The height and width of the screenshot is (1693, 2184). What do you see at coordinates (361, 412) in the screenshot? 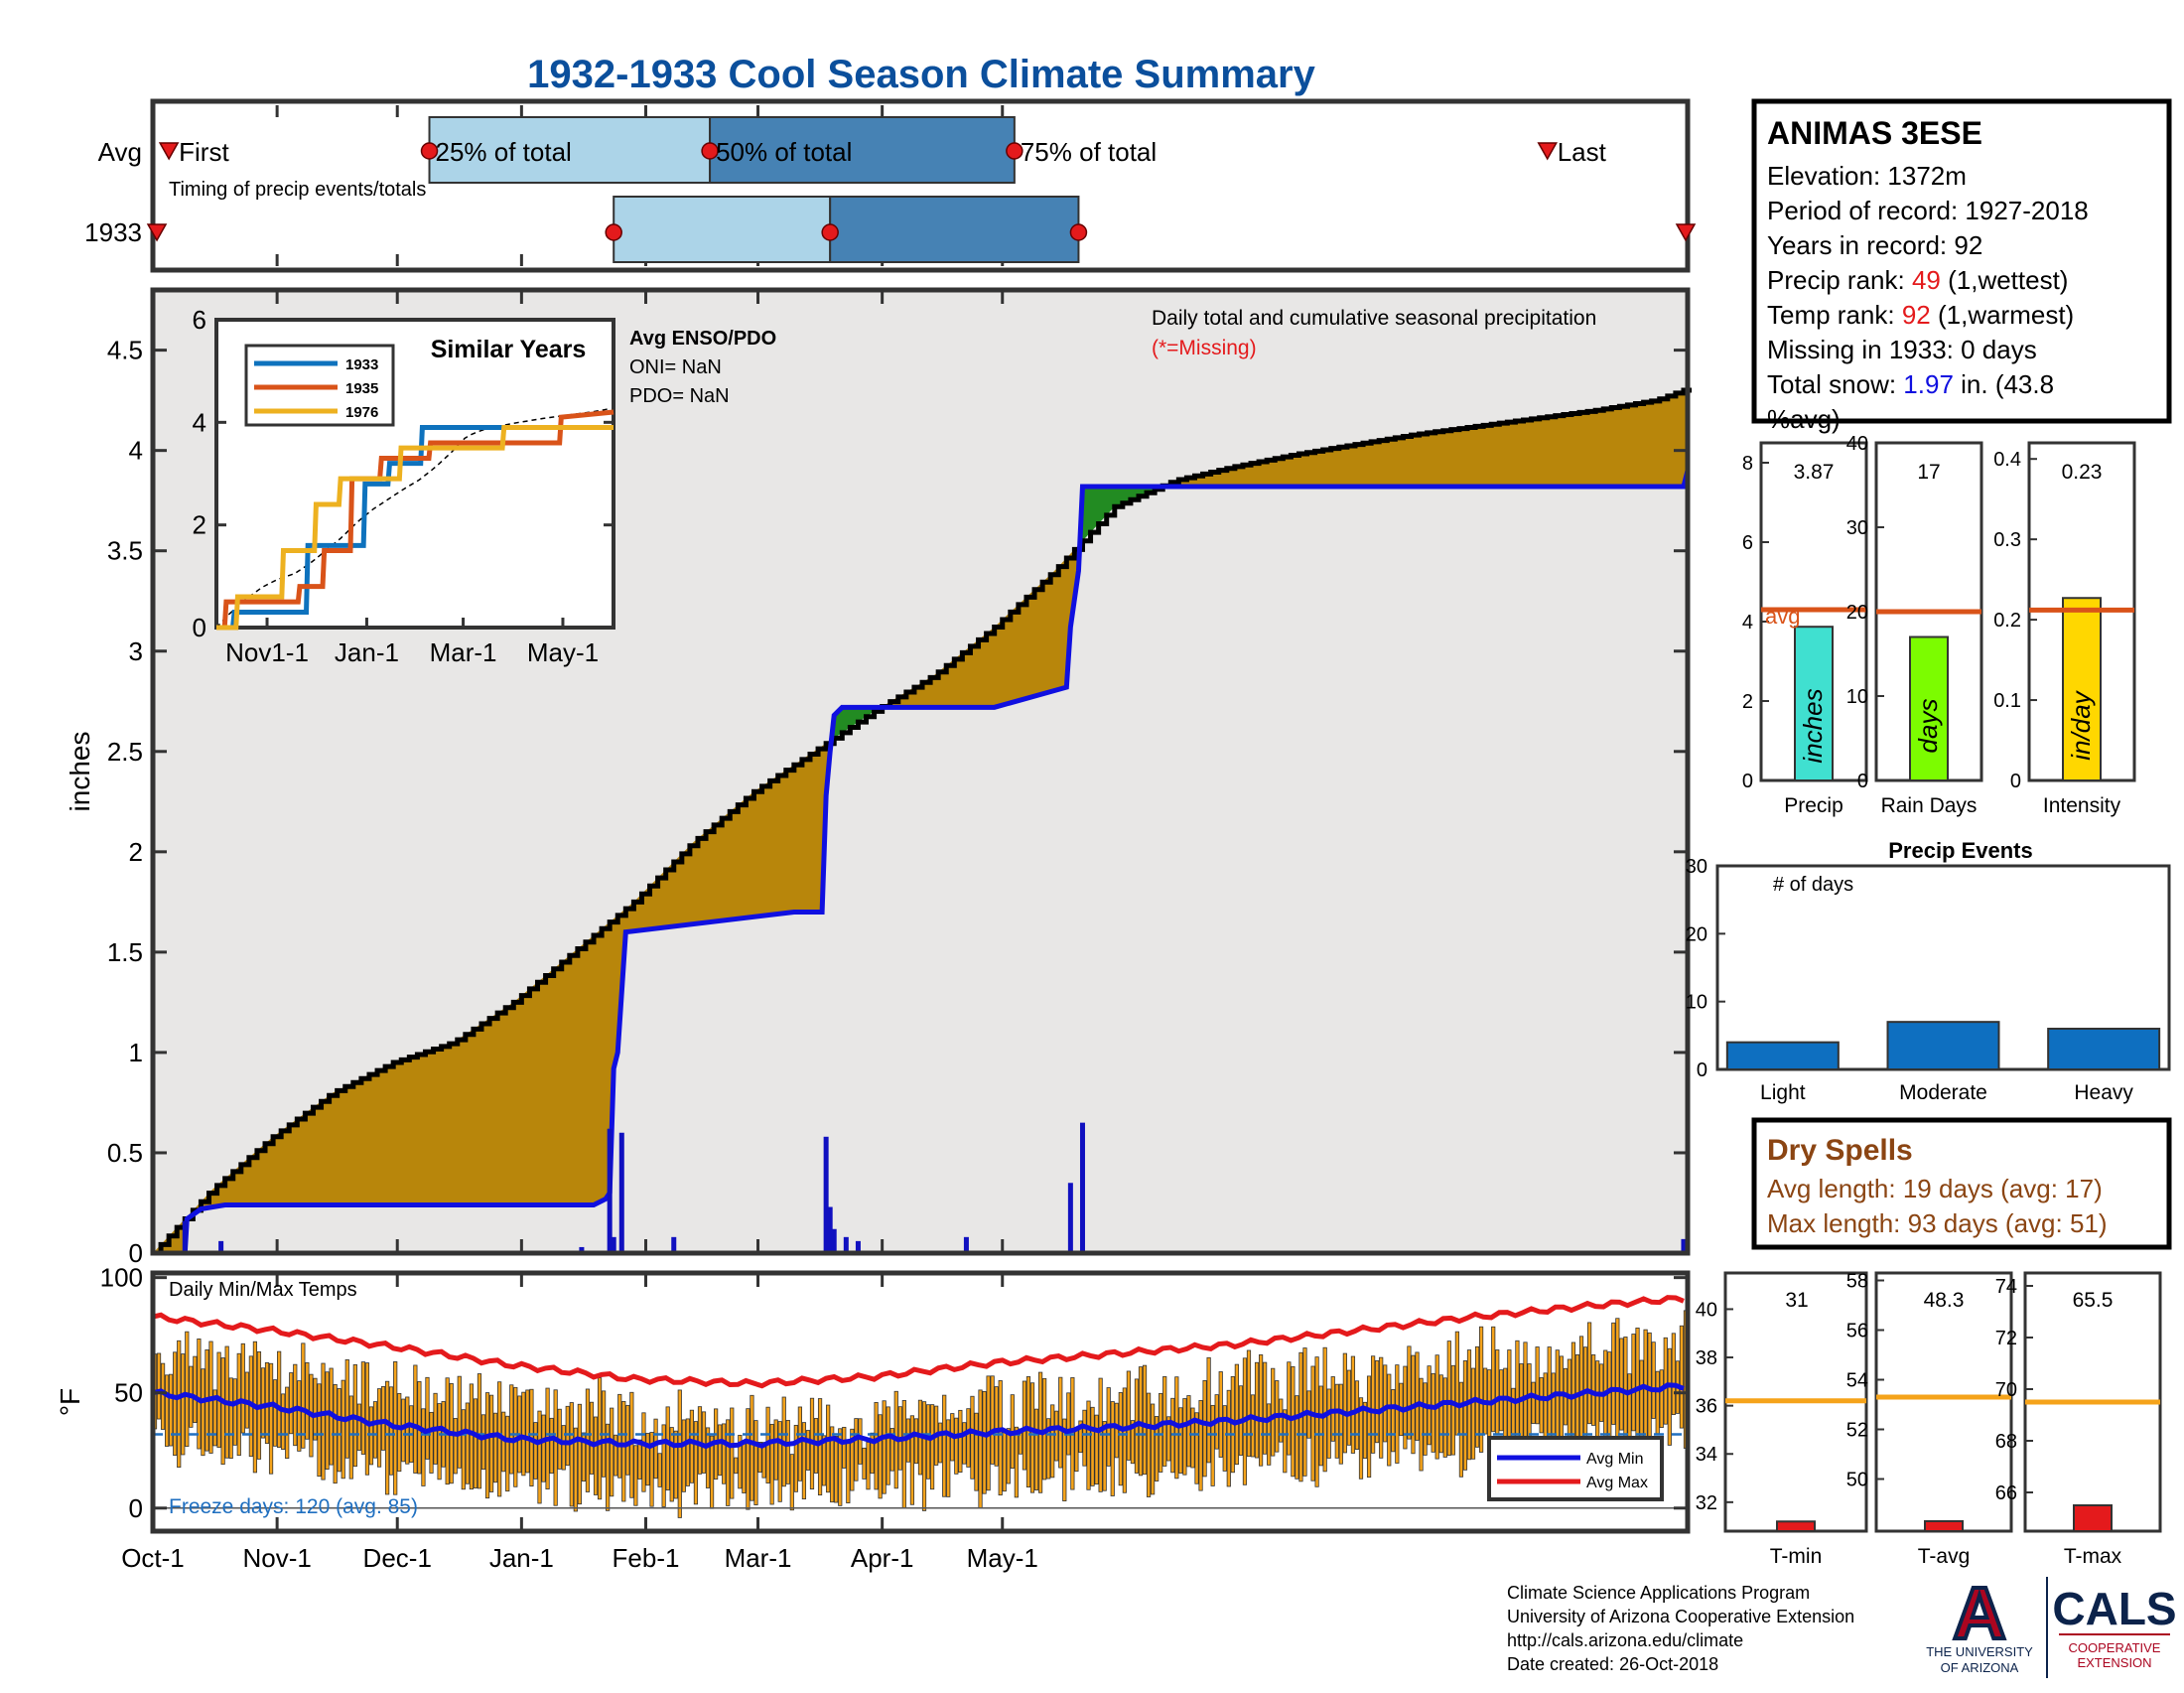
I see `inset-legend-1976: 1976` at bounding box center [361, 412].